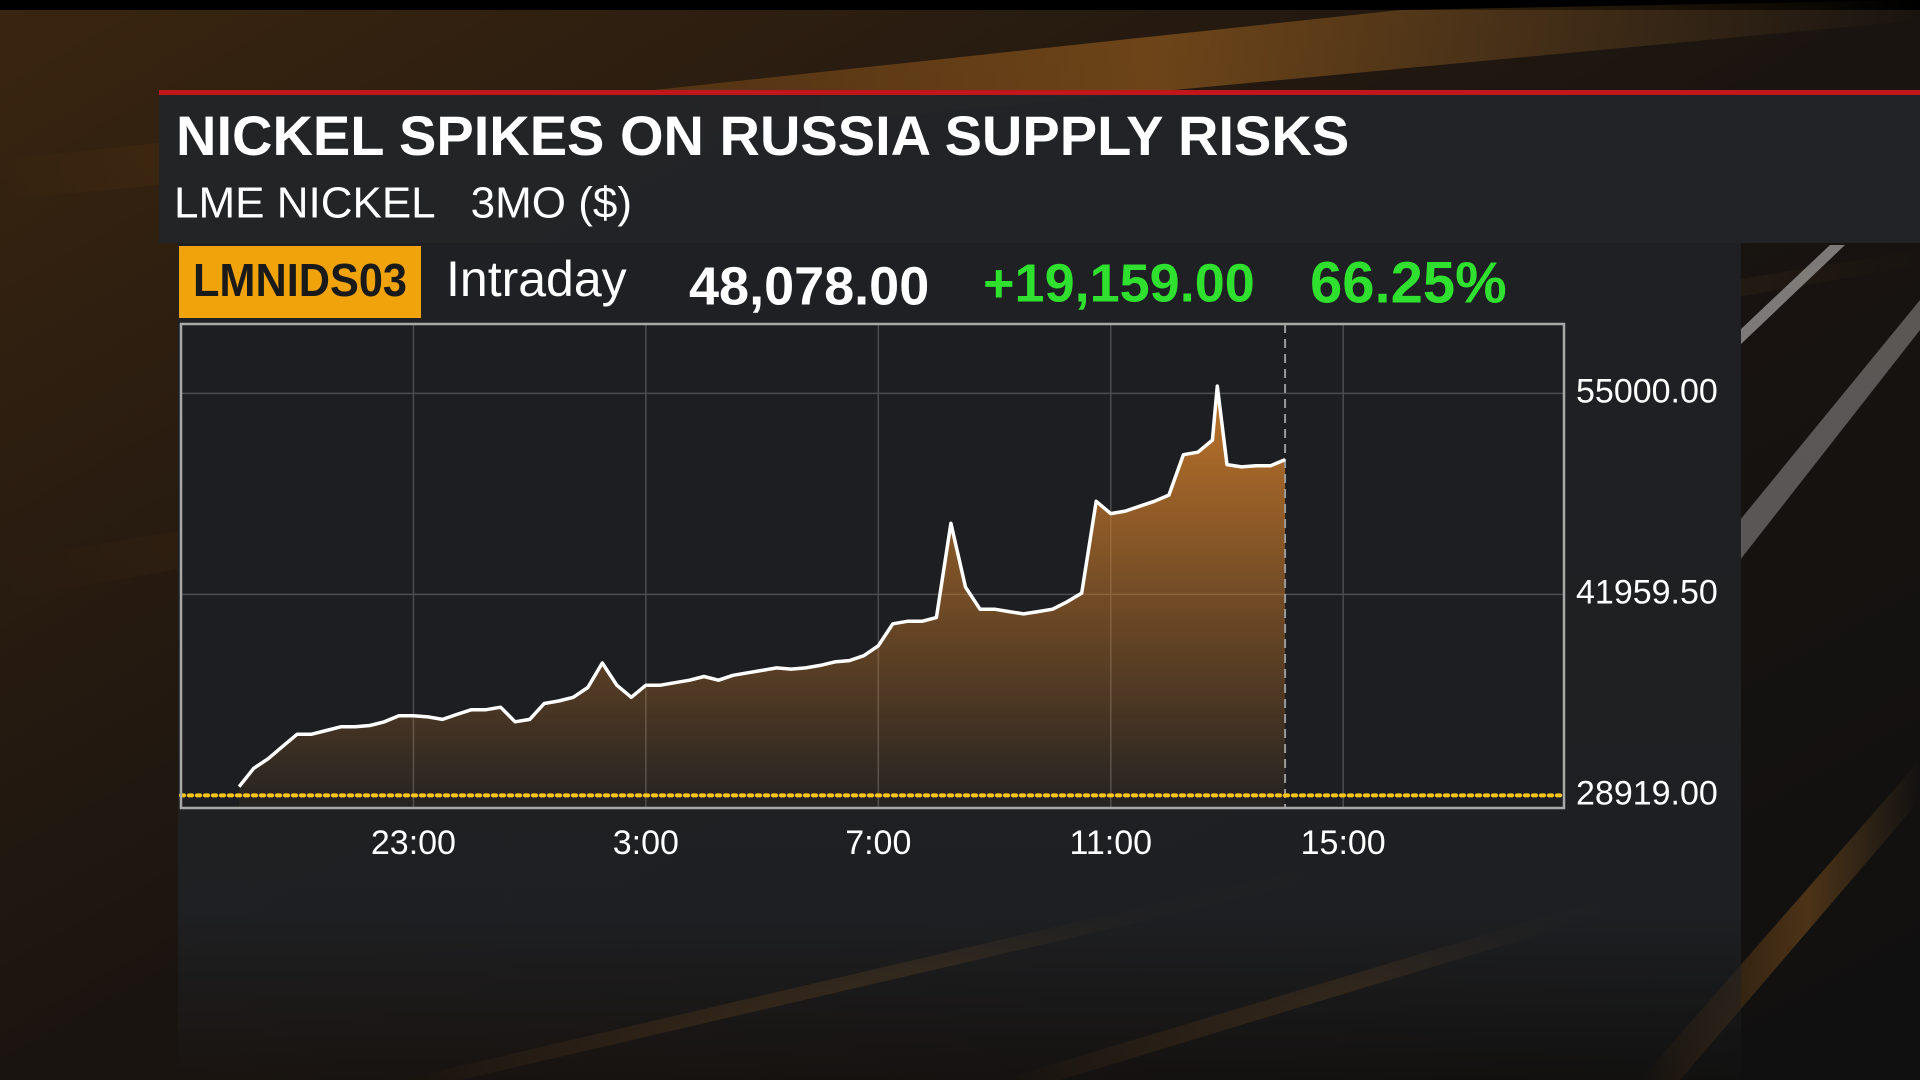 The height and width of the screenshot is (1080, 1920). I want to click on ticker: LMNIDS03, so click(300, 280).